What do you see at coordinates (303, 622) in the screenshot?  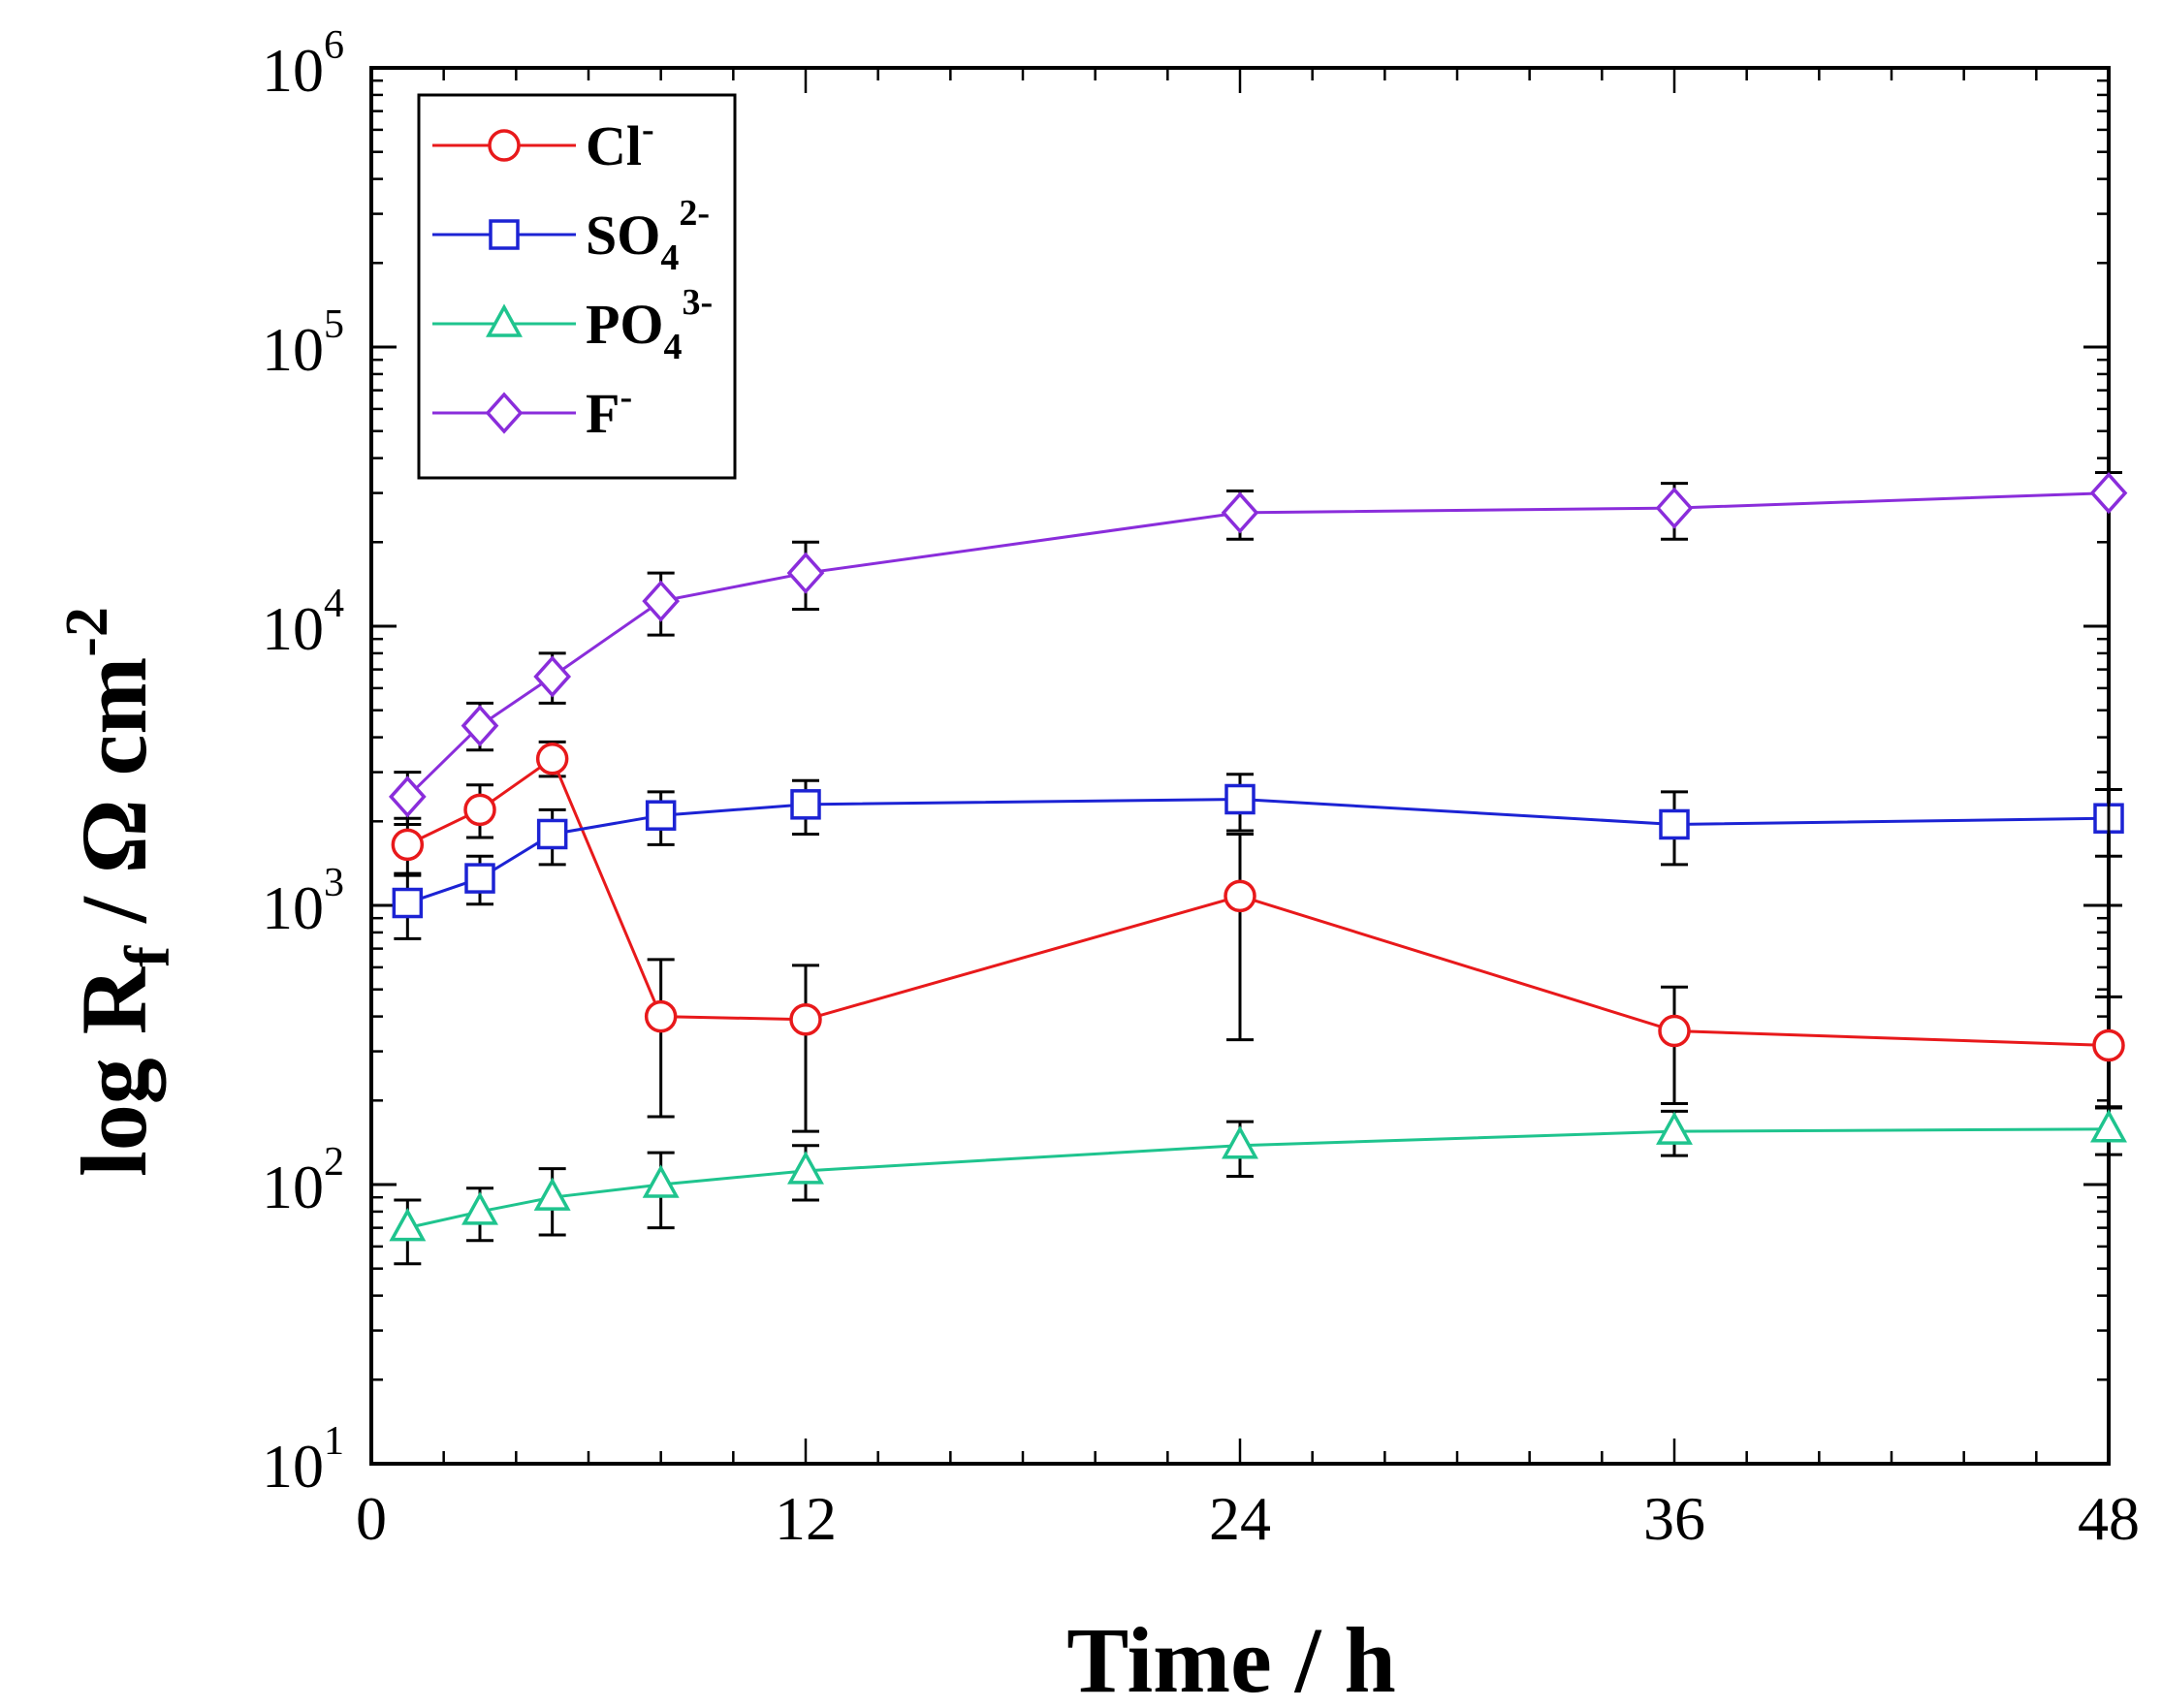 I see `y-tick-label: 10⁴` at bounding box center [303, 622].